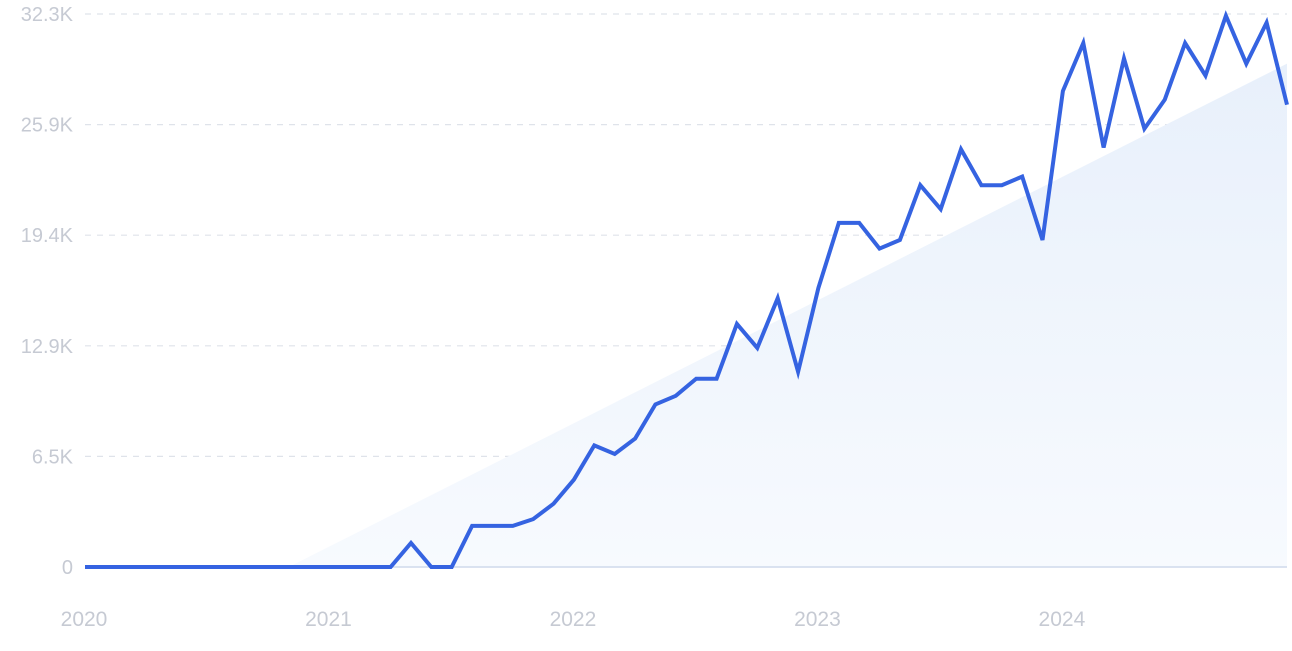 Image resolution: width=1292 pixels, height=651 pixels. Describe the element at coordinates (817, 619) in the screenshot. I see `x-tick-label: 2023` at that location.